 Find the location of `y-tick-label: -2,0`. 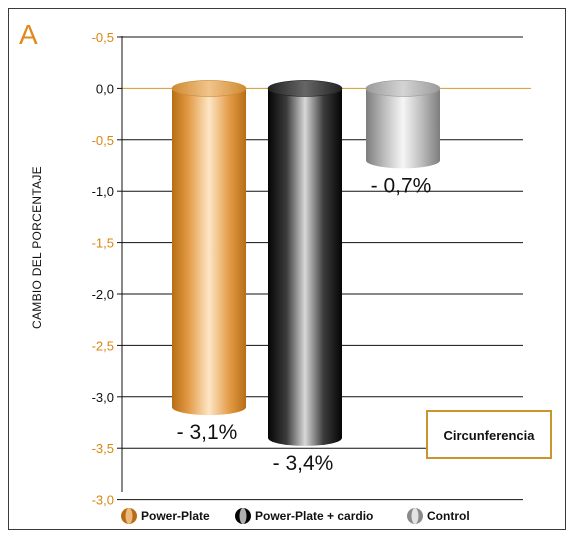

y-tick-label: -2,0 is located at coordinates (103, 294).